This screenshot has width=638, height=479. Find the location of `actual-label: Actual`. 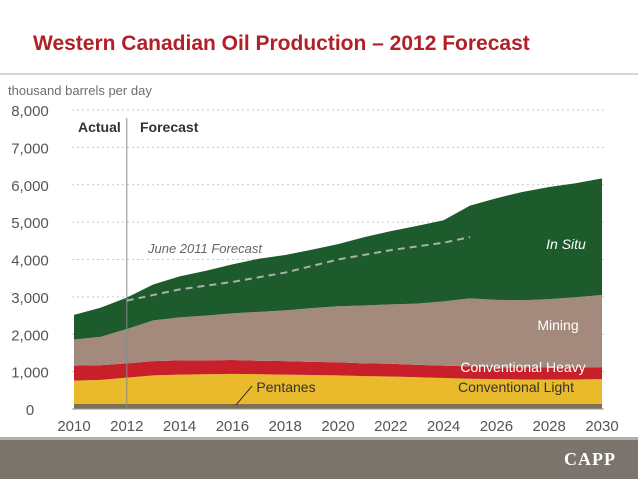

actual-label: Actual is located at coordinates (99, 127).